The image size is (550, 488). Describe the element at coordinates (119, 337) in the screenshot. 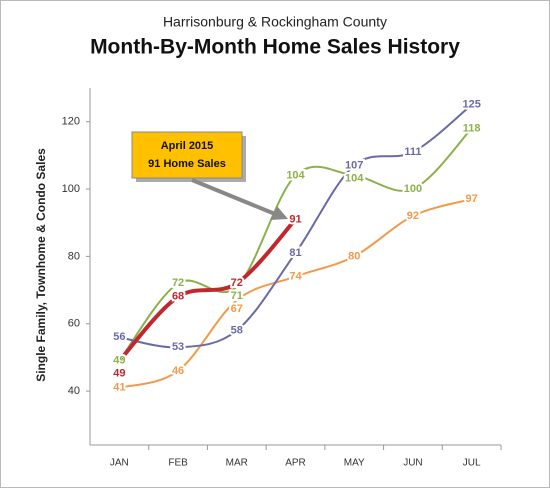

I see `data-label: 56` at that location.